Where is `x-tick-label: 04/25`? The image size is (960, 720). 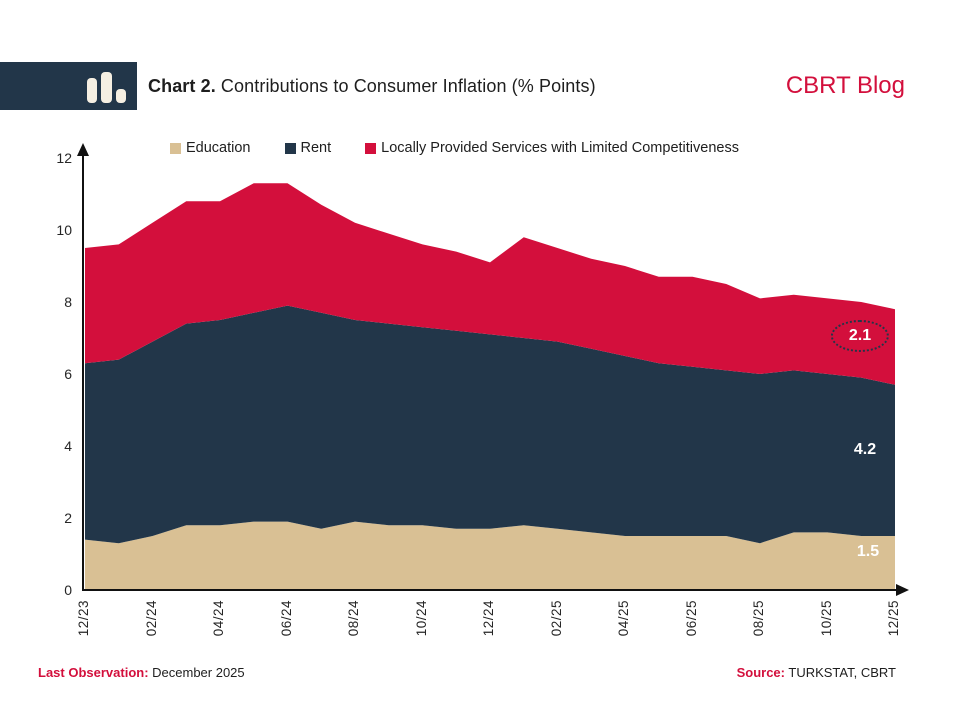 x-tick-label: 04/25 is located at coordinates (623, 618).